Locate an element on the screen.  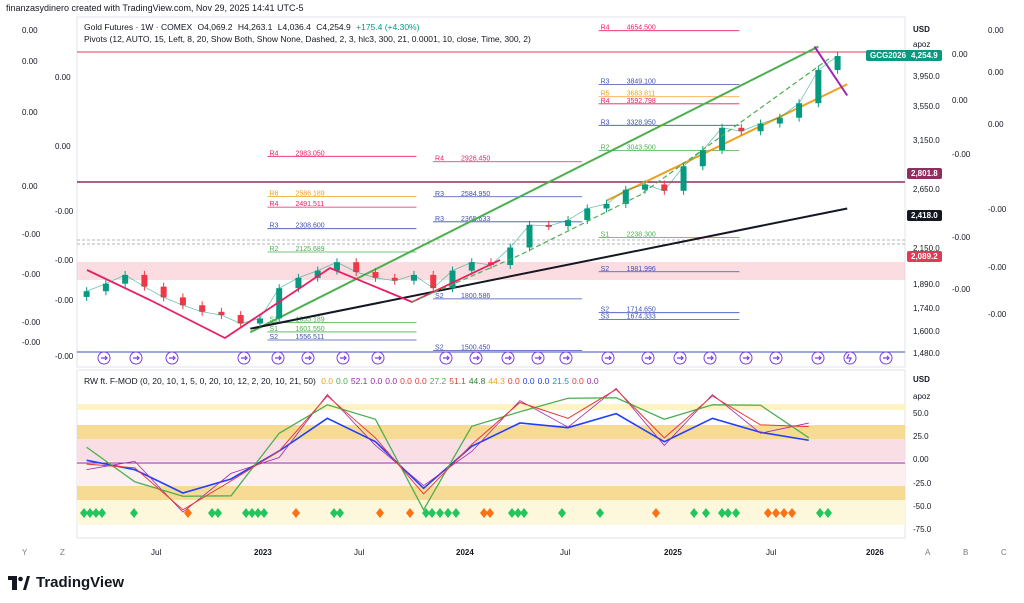
osc-tick: -75.0 is located at coordinates (922, 530).